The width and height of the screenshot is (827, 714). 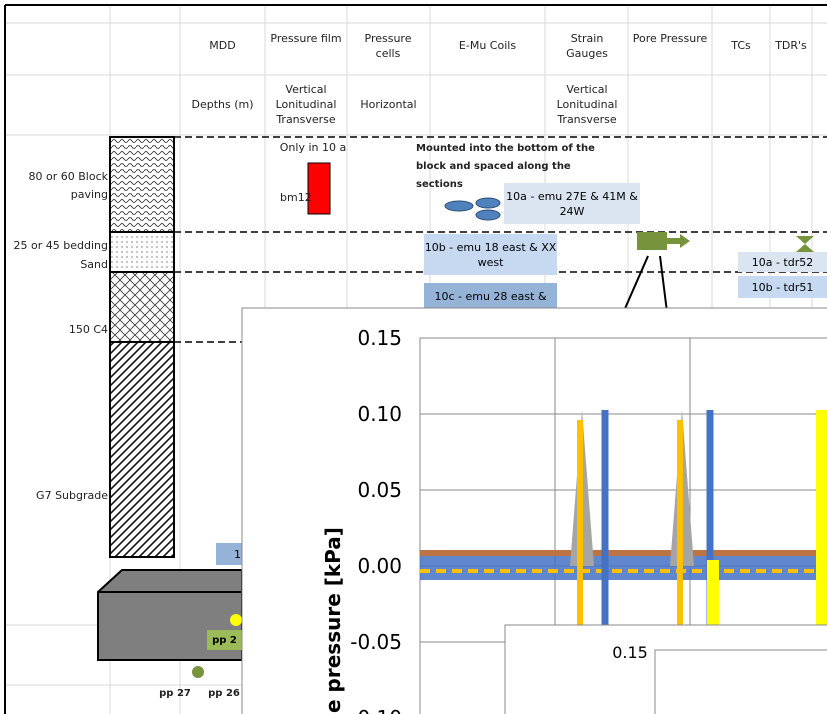 I want to click on pp-label: pp 27, so click(x=175, y=693).